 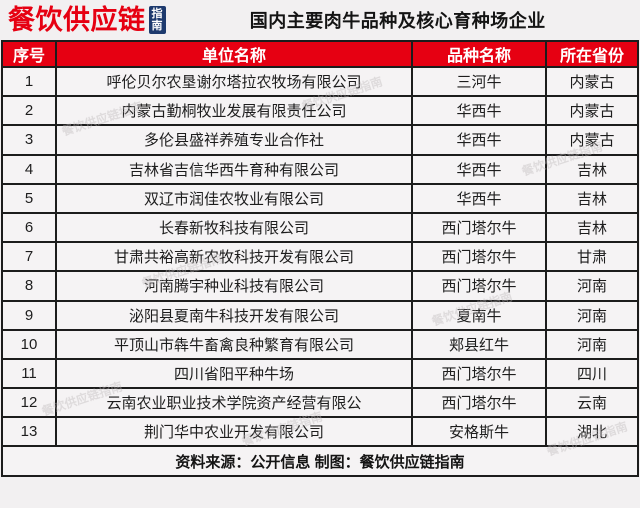 I want to click on cell-name: 甘肃共裕高新农牧科技开发有限公司, so click(x=234, y=257).